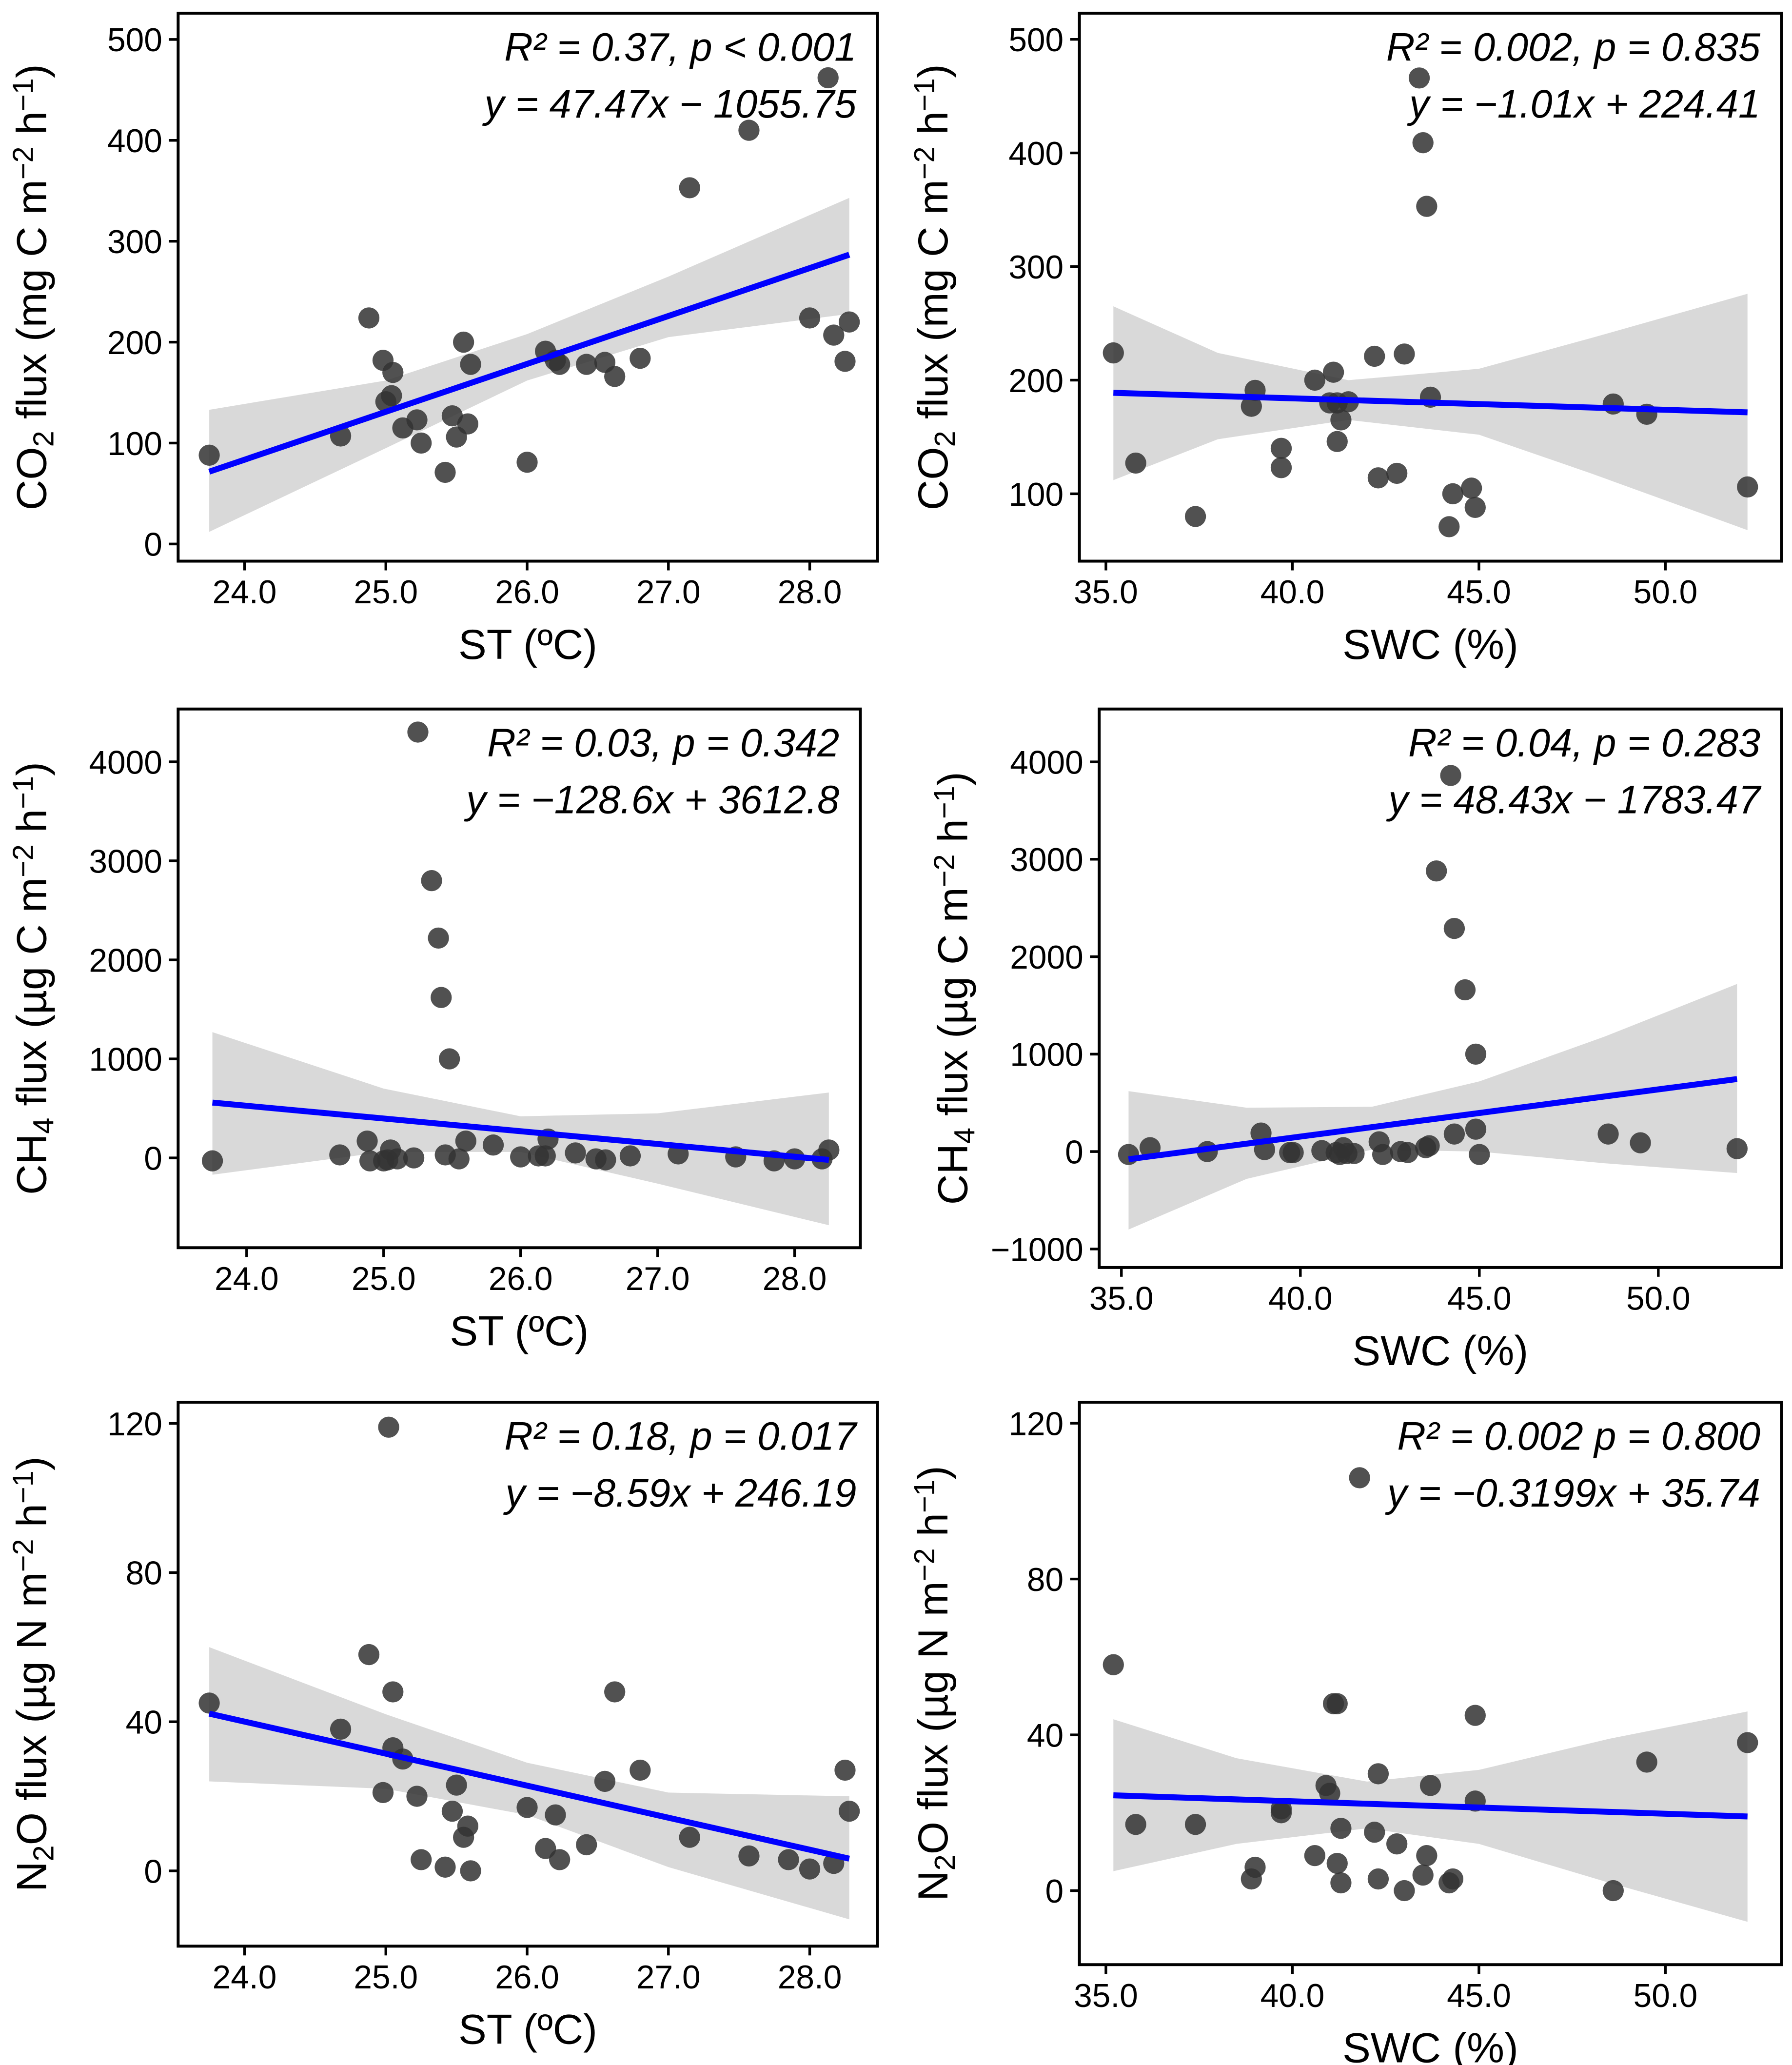 This screenshot has width=1792, height=2065. What do you see at coordinates (33, 1674) in the screenshot?
I see `y-axis-label: N2O flux (µg N m−2 h−1)` at bounding box center [33, 1674].